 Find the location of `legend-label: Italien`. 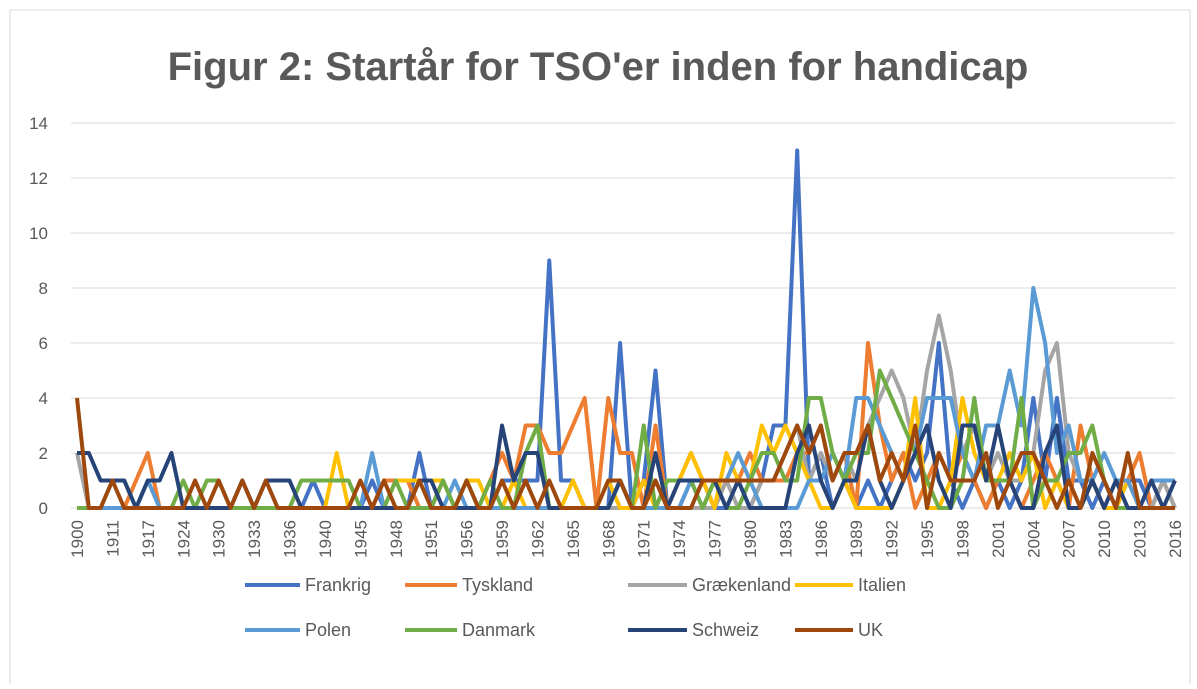

legend-label: Italien is located at coordinates (882, 585).